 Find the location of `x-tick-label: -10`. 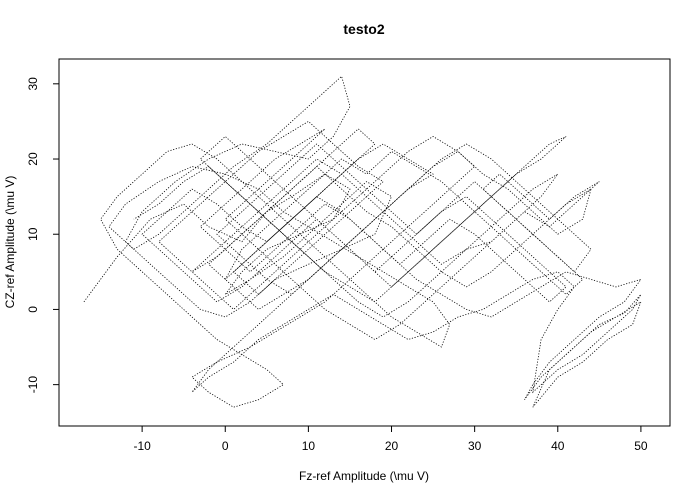

x-tick-label: -10 is located at coordinates (142, 446).